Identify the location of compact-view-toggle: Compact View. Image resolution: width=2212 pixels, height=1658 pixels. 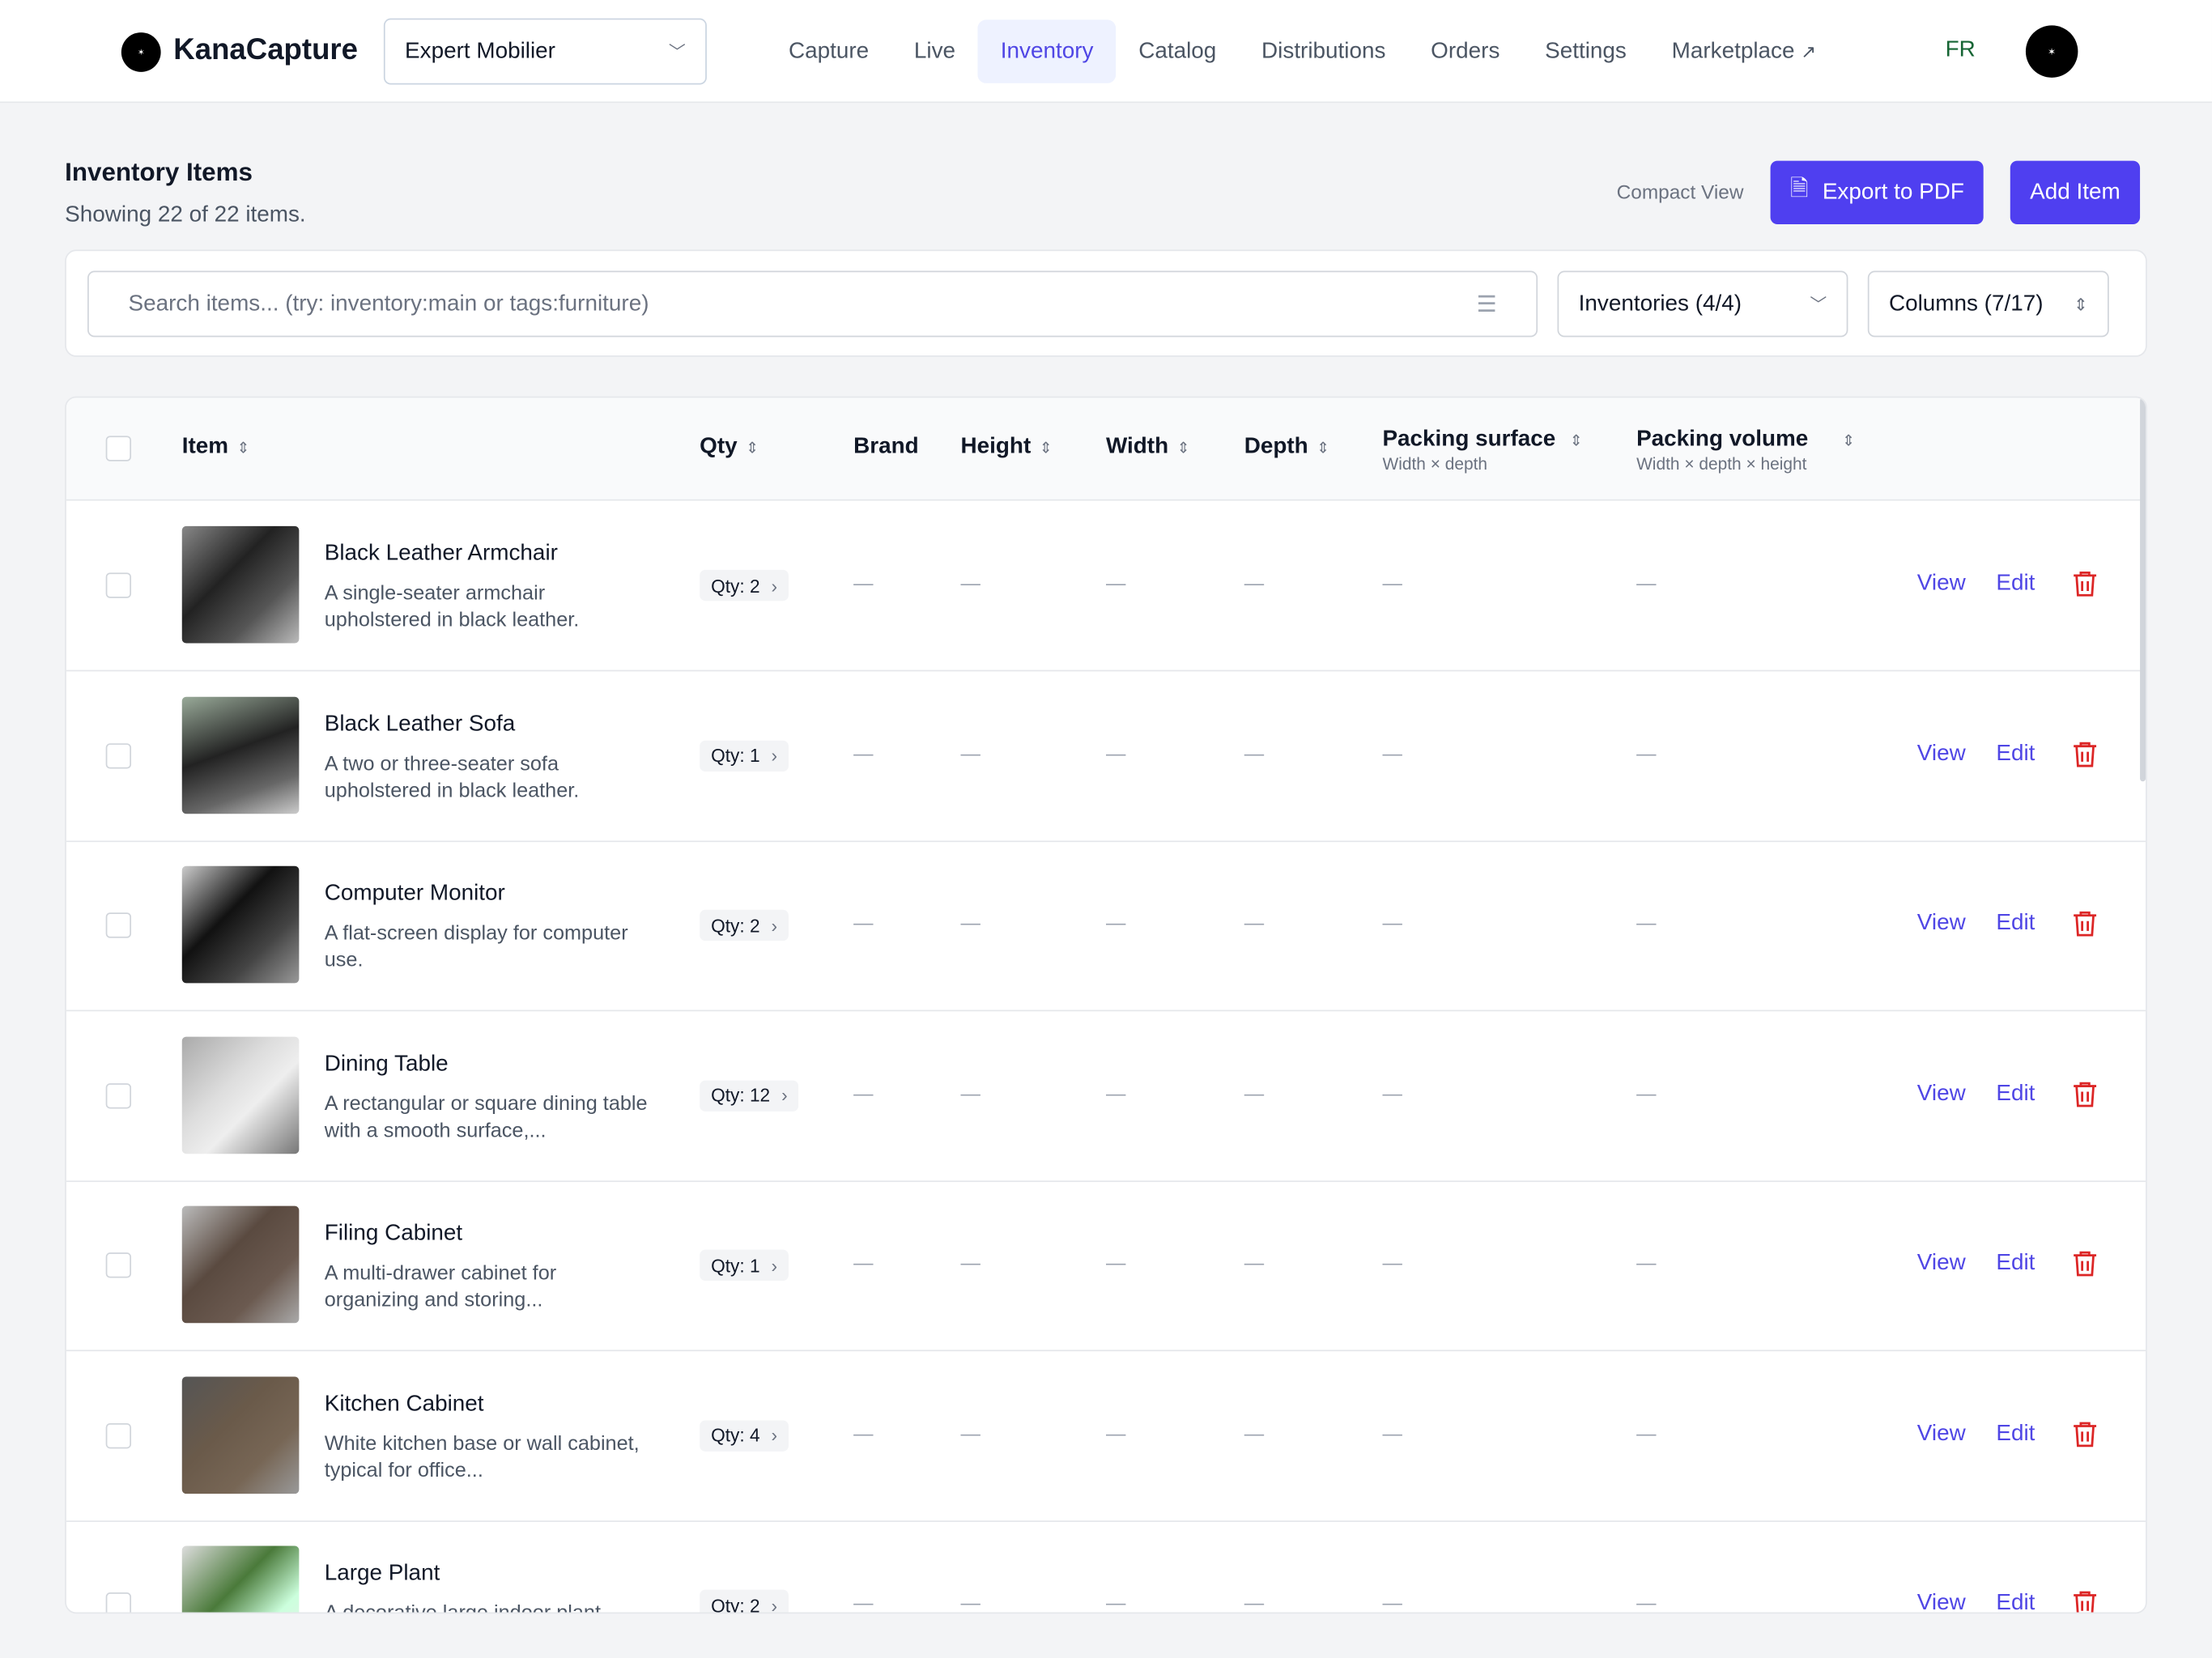
(1680, 192).